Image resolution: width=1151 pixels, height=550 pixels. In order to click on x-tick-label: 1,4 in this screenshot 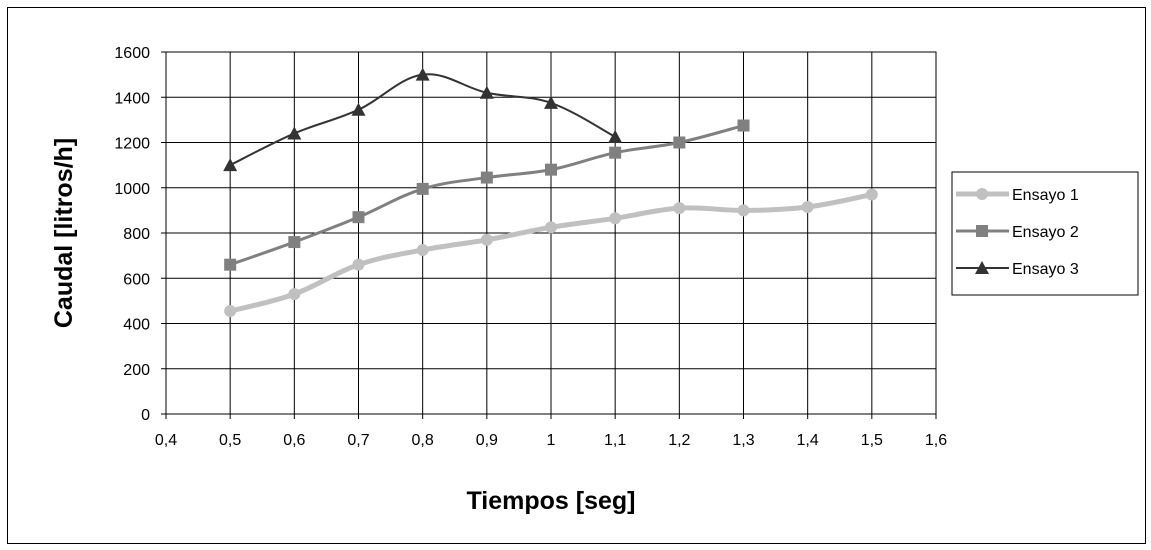, I will do `click(808, 440)`.